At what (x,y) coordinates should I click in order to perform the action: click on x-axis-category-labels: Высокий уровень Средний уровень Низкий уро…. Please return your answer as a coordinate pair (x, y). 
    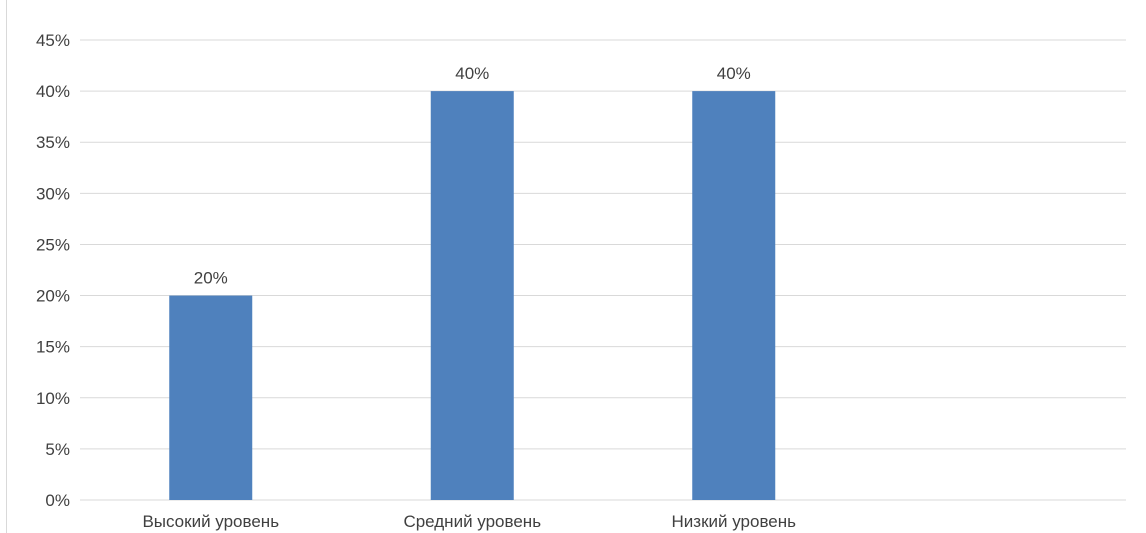
    Looking at the image, I should click on (469, 521).